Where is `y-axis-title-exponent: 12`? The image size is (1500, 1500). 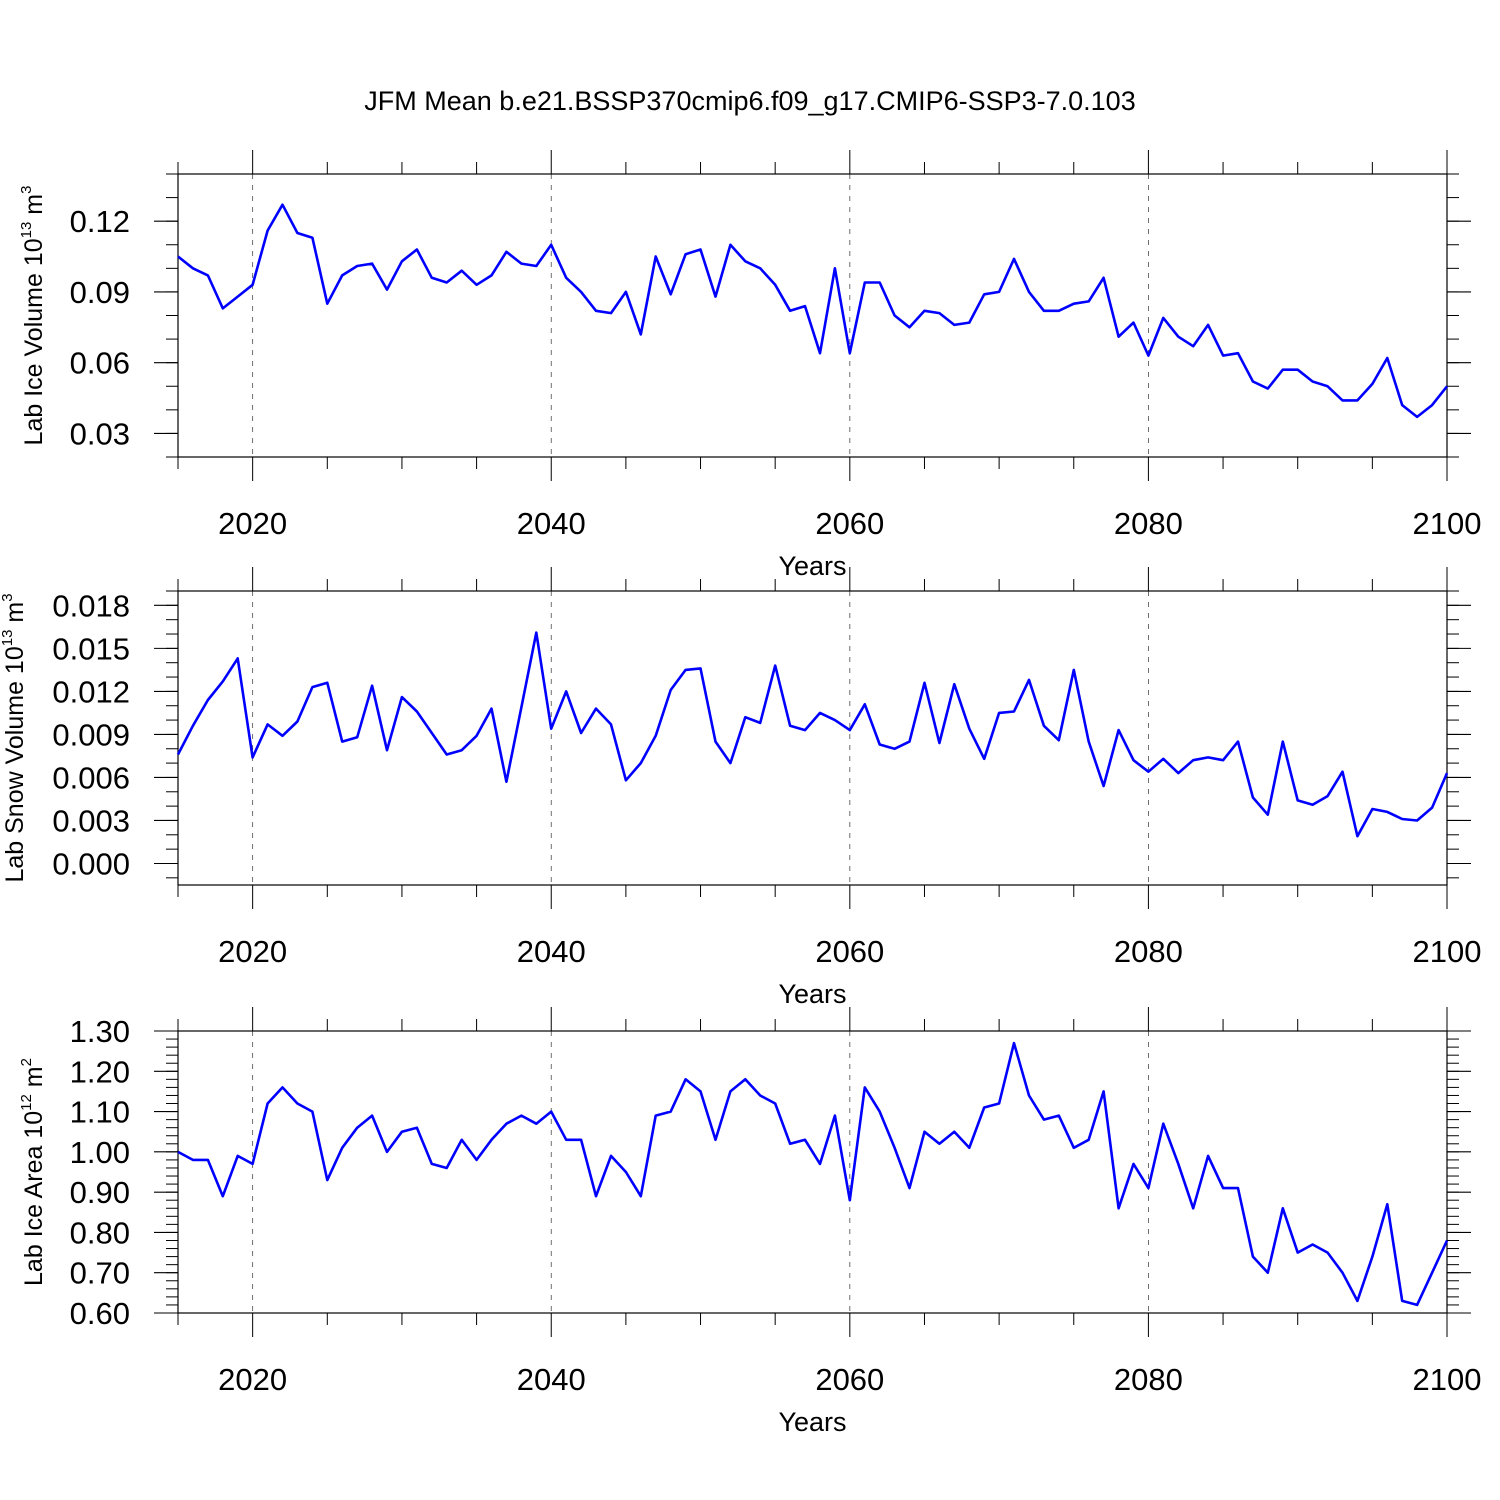 y-axis-title-exponent: 12 is located at coordinates (26, 1102).